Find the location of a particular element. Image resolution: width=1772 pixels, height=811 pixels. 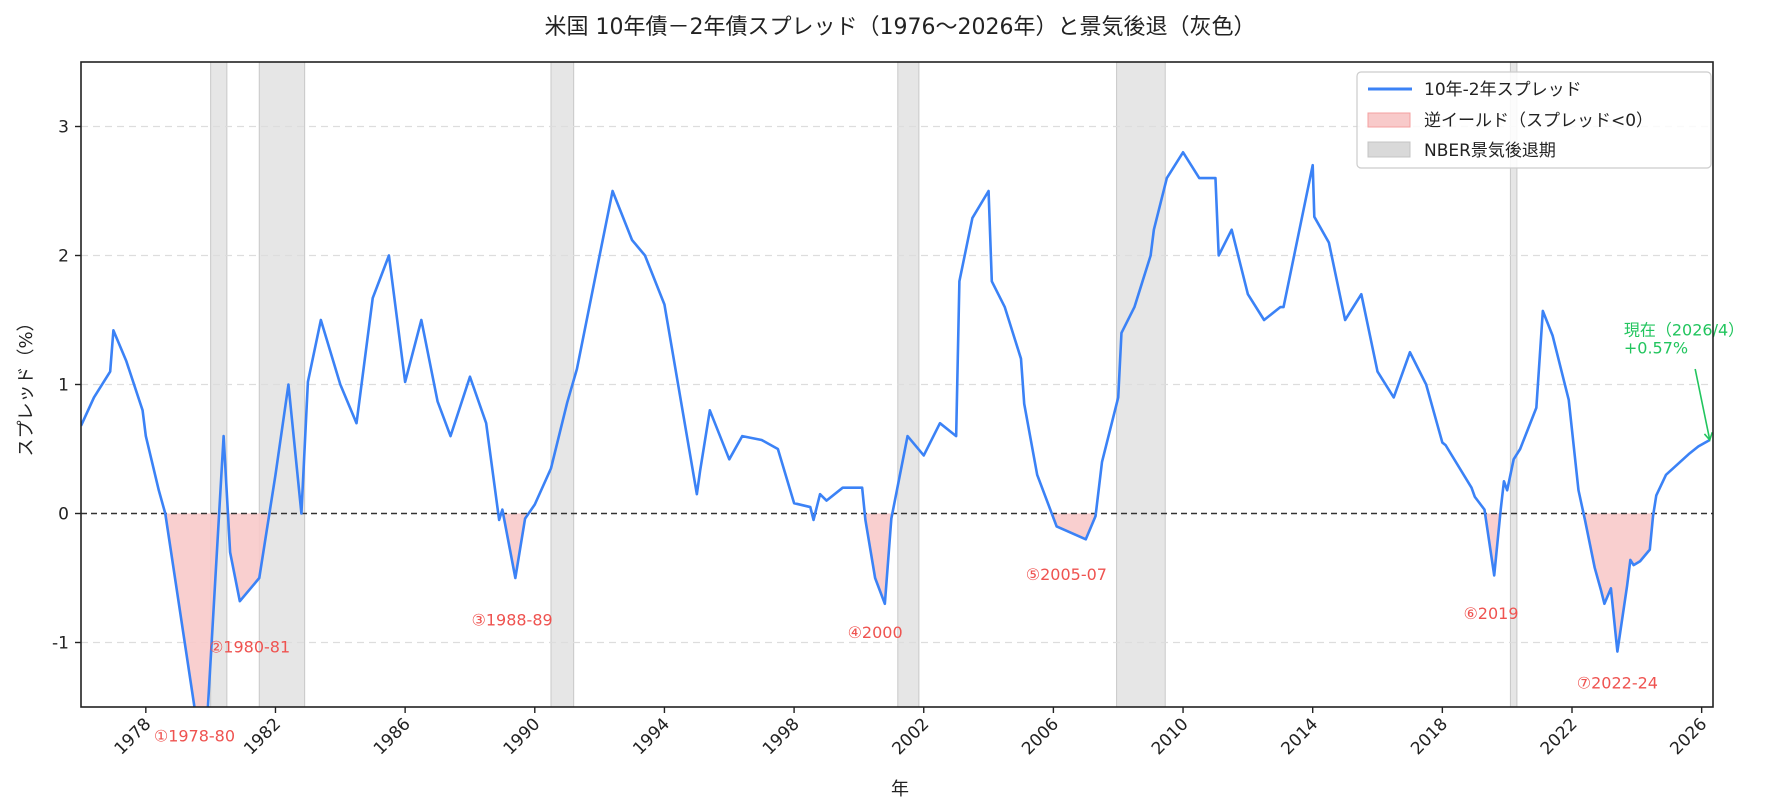

inversion-annotation: ⑥2019 is located at coordinates (1490, 613).